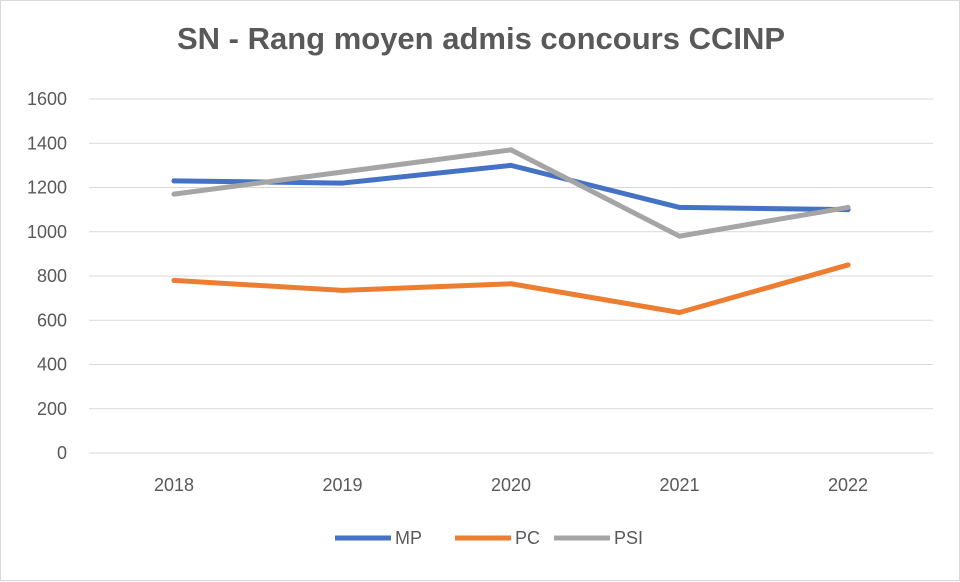 The image size is (960, 582). Describe the element at coordinates (62, 453) in the screenshot. I see `y-tick-label: 0` at that location.